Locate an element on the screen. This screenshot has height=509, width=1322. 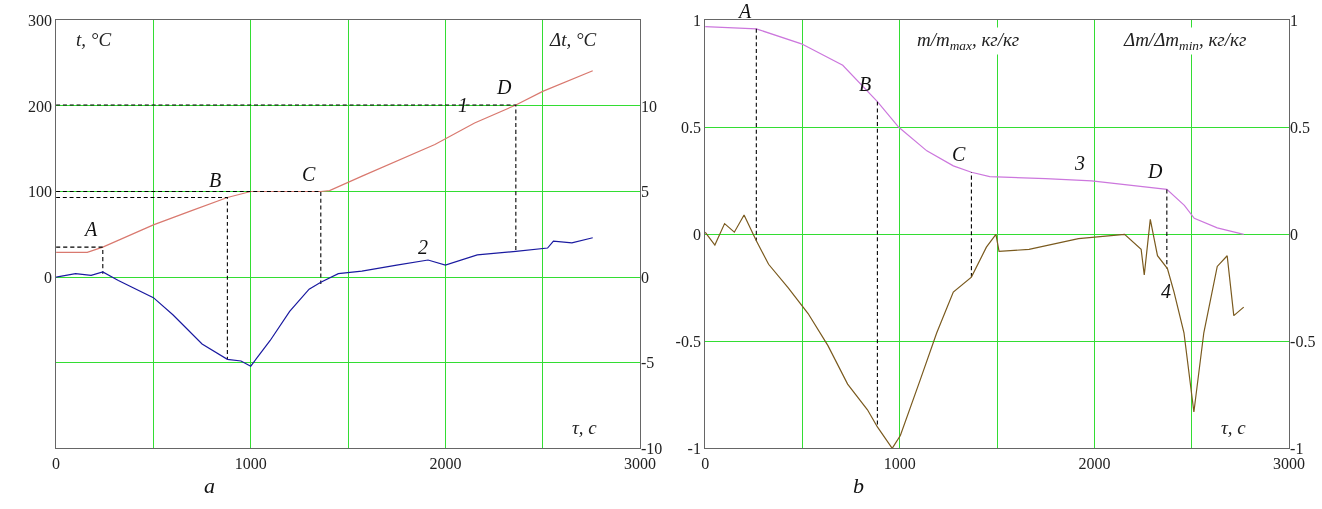
y2-tick-label: 0.5 is located at coordinates (1300, 127).